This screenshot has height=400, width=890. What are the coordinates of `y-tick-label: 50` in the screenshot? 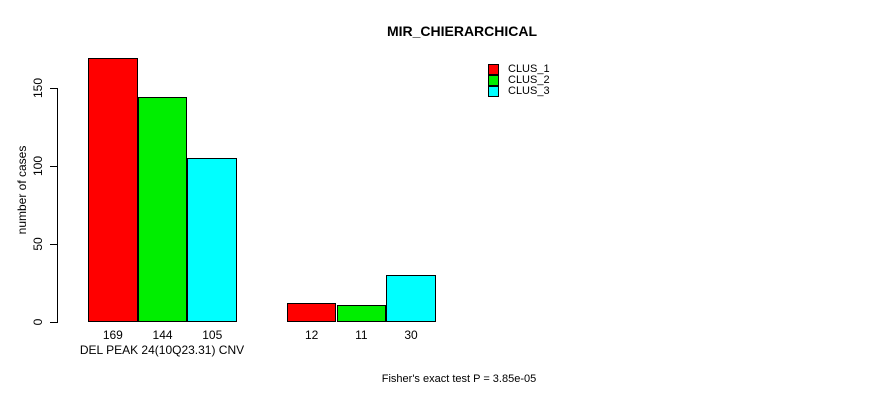 It's located at (38, 244).